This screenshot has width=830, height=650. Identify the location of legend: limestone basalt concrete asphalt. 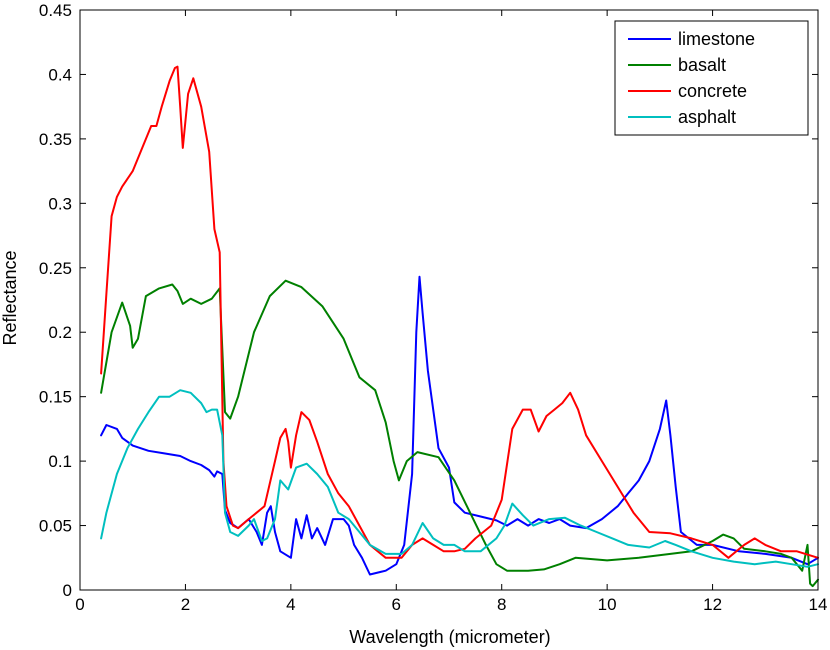
(711, 78).